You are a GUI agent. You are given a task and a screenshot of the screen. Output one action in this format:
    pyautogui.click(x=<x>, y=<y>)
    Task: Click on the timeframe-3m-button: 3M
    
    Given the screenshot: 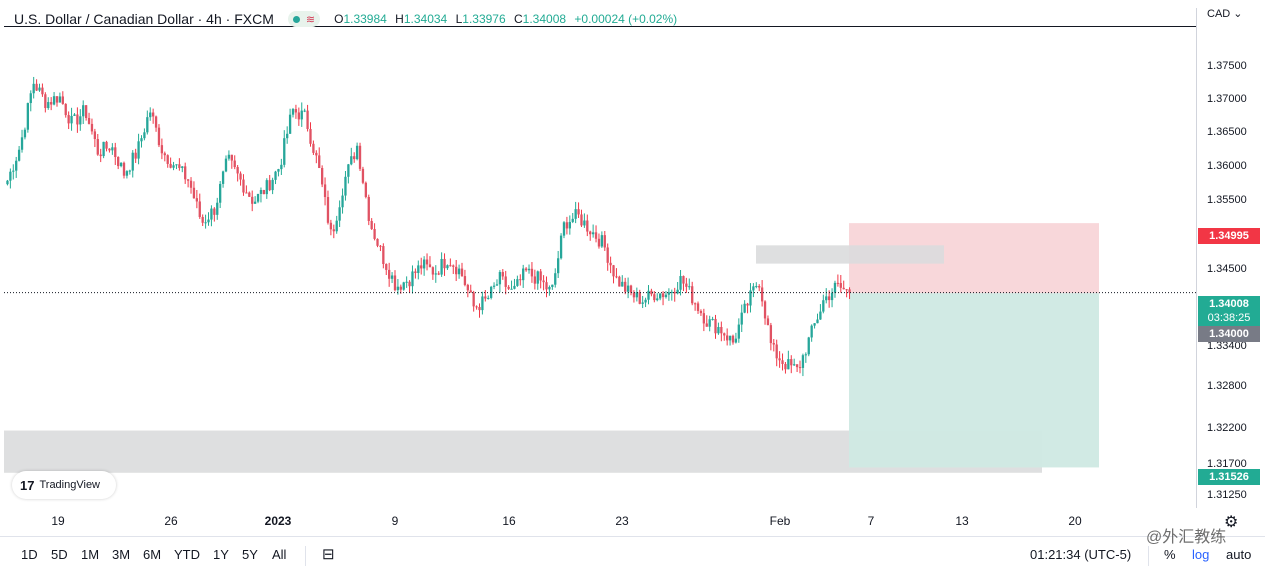 What is the action you would take?
    pyautogui.click(x=121, y=554)
    